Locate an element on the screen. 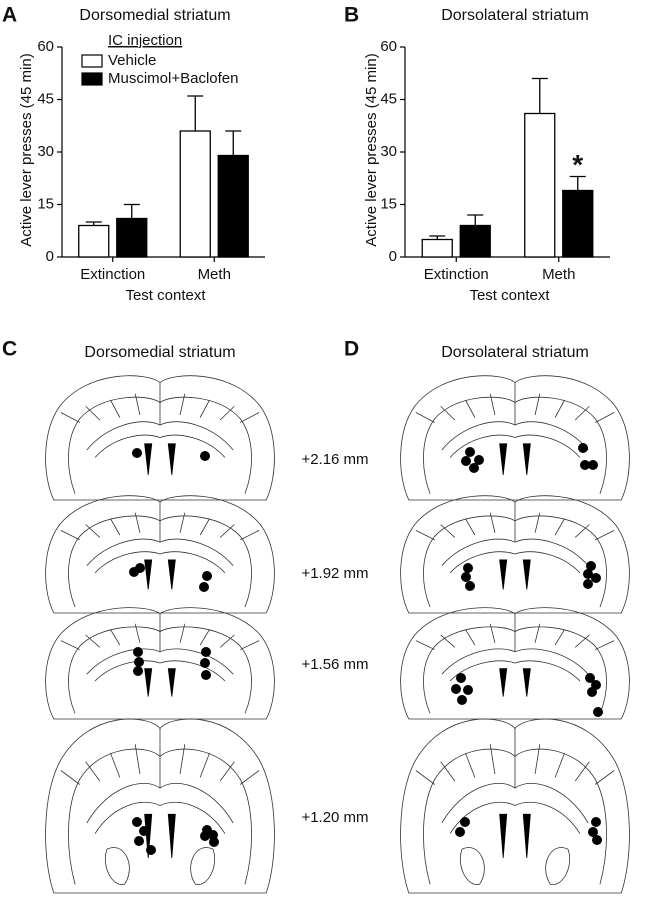 This screenshot has height=900, width=660. y-tick-label: 45 is located at coordinates (388, 98).